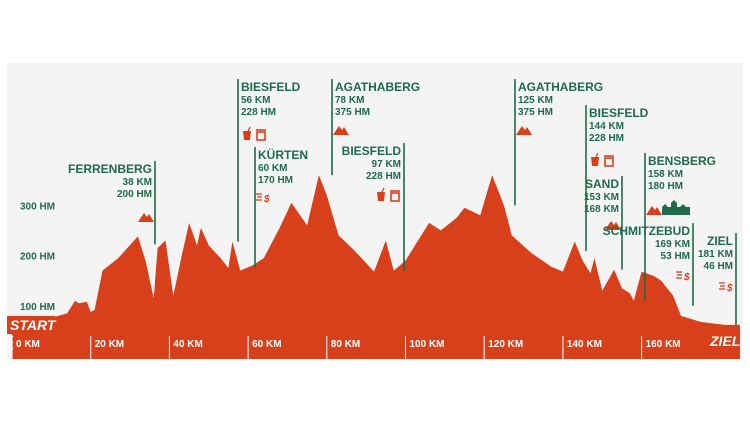 This screenshot has height=422, width=750. I want to click on start-marker: START, so click(31, 335).